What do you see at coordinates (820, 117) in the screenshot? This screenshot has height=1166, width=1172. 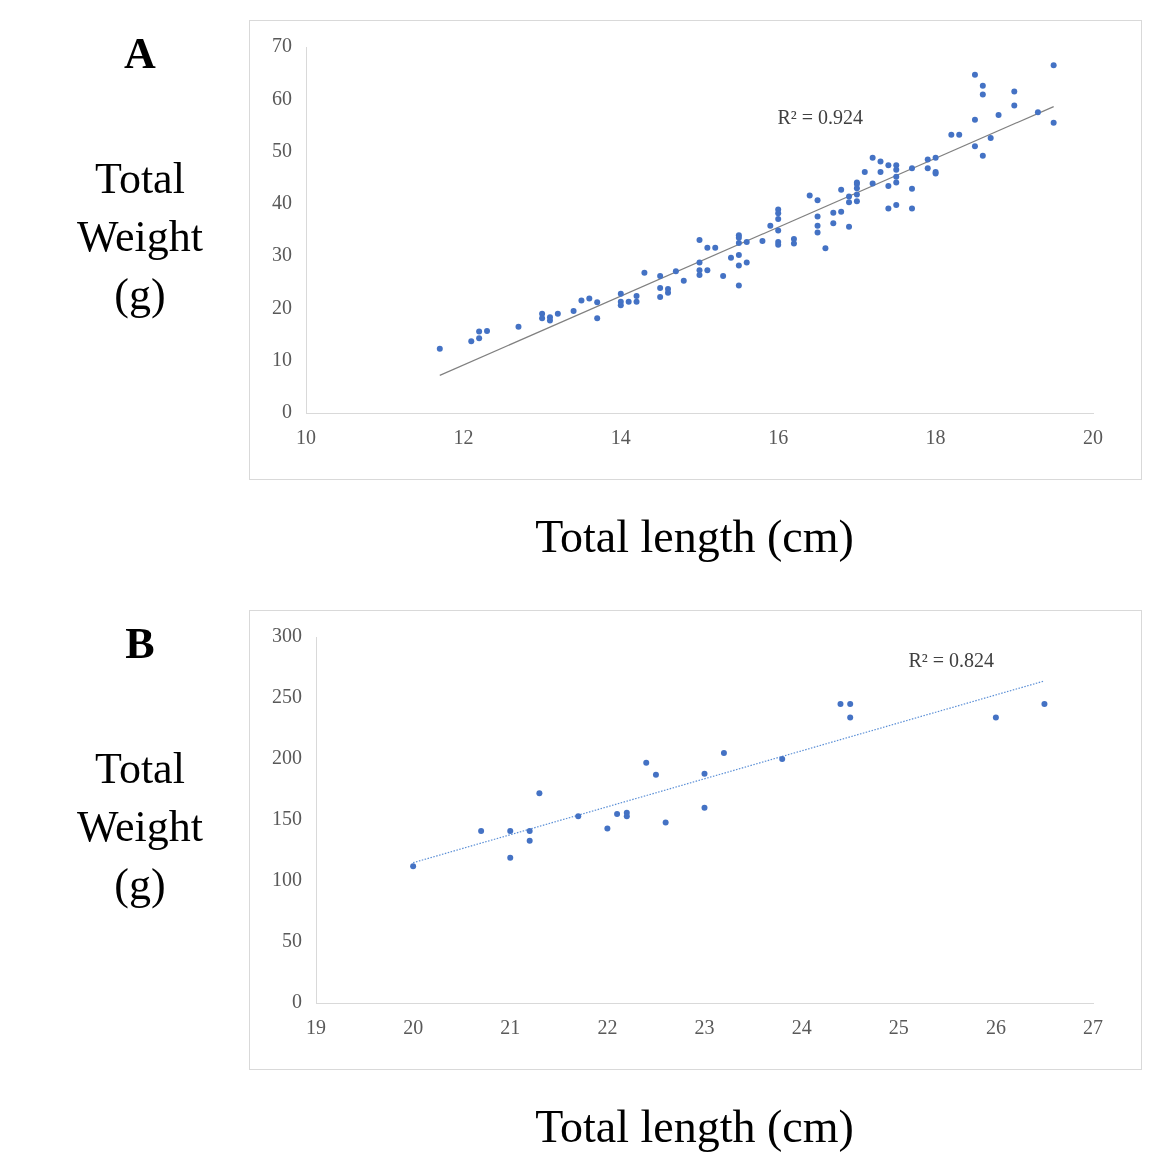 I see `annotation: R² = 0.924` at bounding box center [820, 117].